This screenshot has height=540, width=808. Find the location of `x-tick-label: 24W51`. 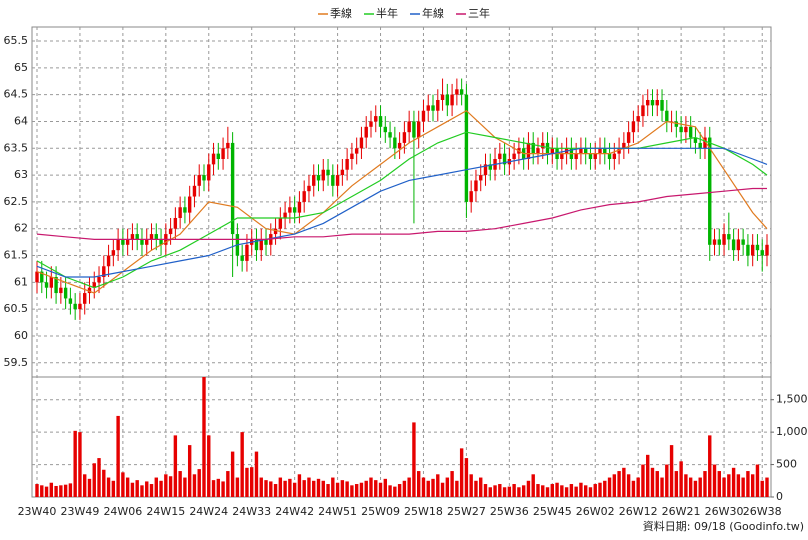

x-tick-label: 24W51 is located at coordinates (337, 511).